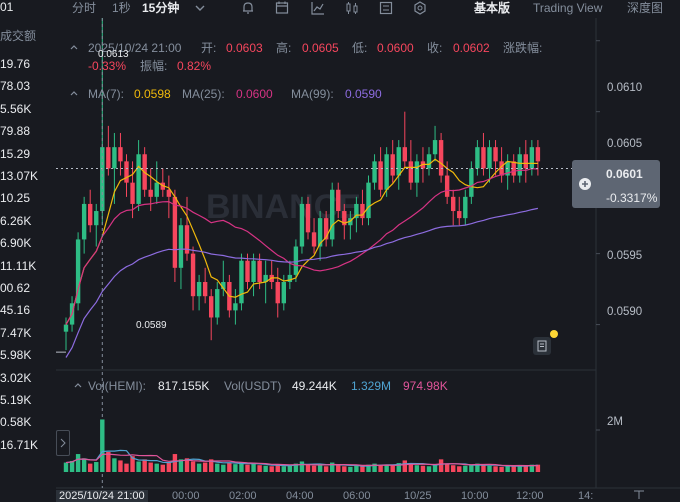  What do you see at coordinates (645, 8) in the screenshot?
I see `view-depth: 深度图` at bounding box center [645, 8].